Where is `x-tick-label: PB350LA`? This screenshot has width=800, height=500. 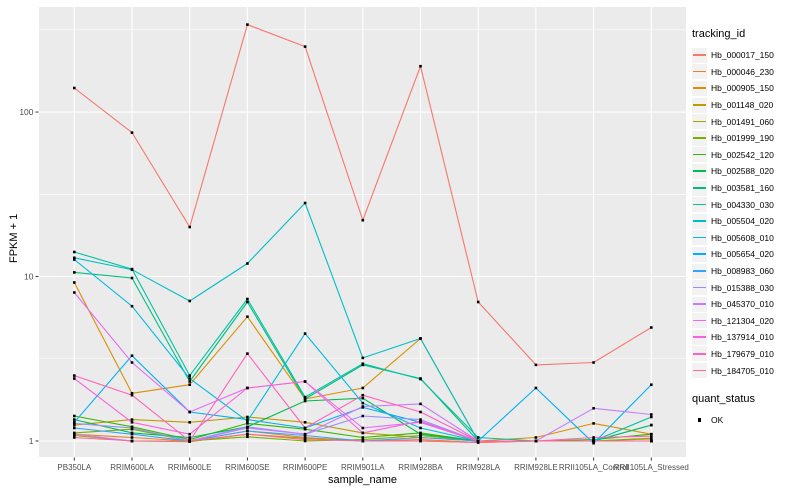
x-tick-label: PB350LA is located at coordinates (74, 467).